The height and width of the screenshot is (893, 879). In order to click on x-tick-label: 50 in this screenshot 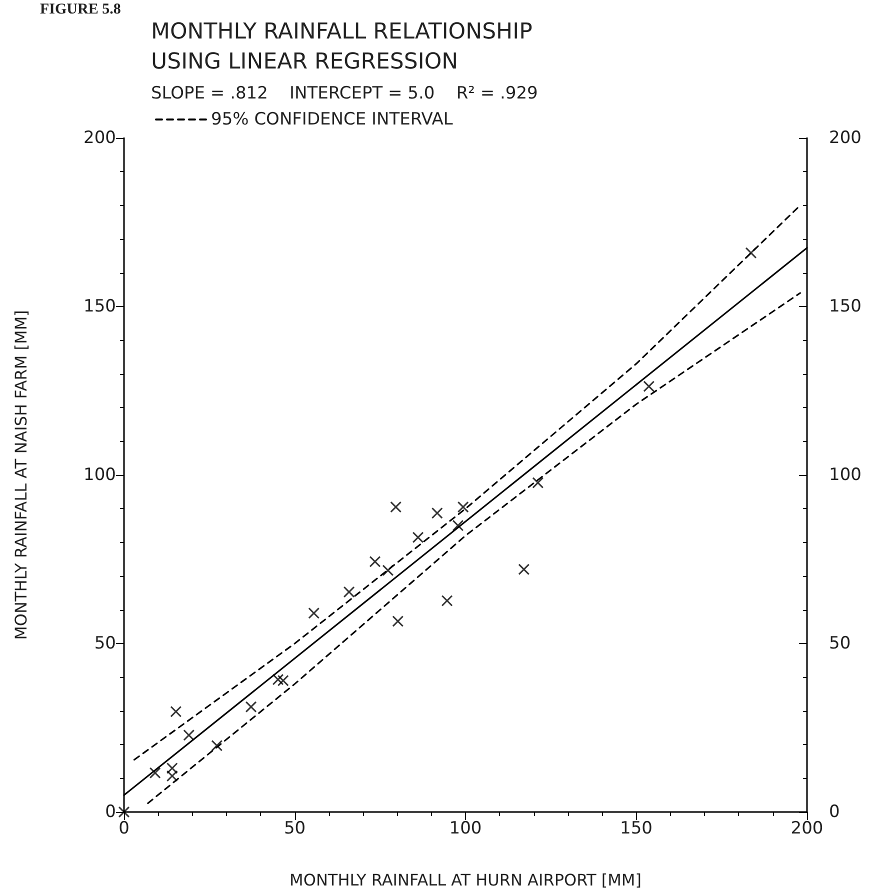, I will do `click(295, 828)`.